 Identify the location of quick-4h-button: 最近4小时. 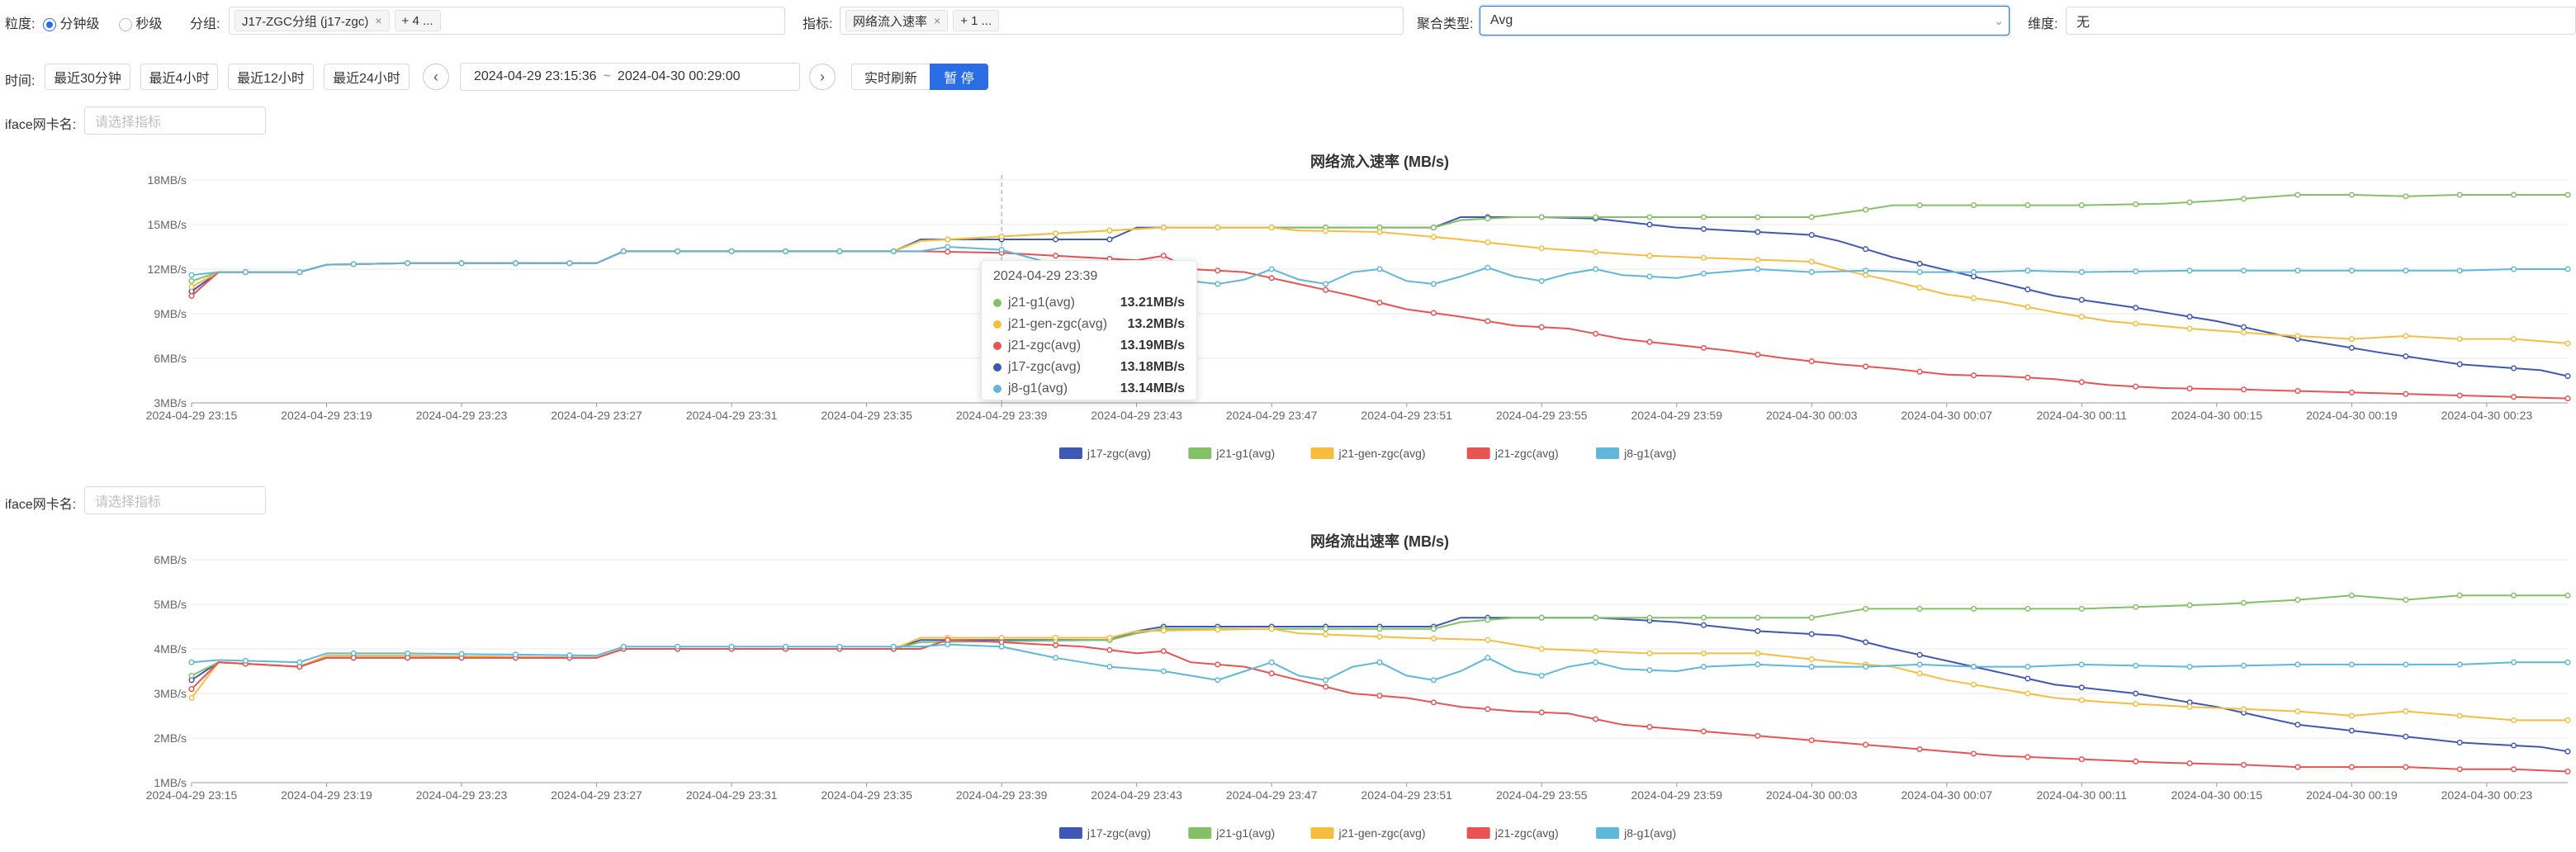
(179, 77).